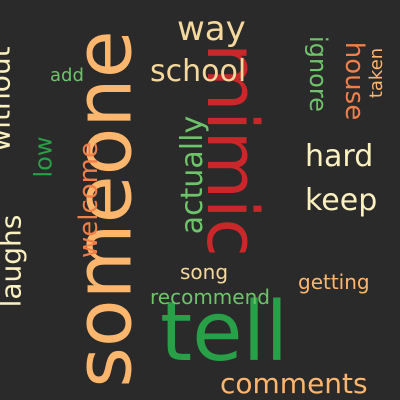  What do you see at coordinates (377, 73) in the screenshot?
I see `word-taken: taken` at bounding box center [377, 73].